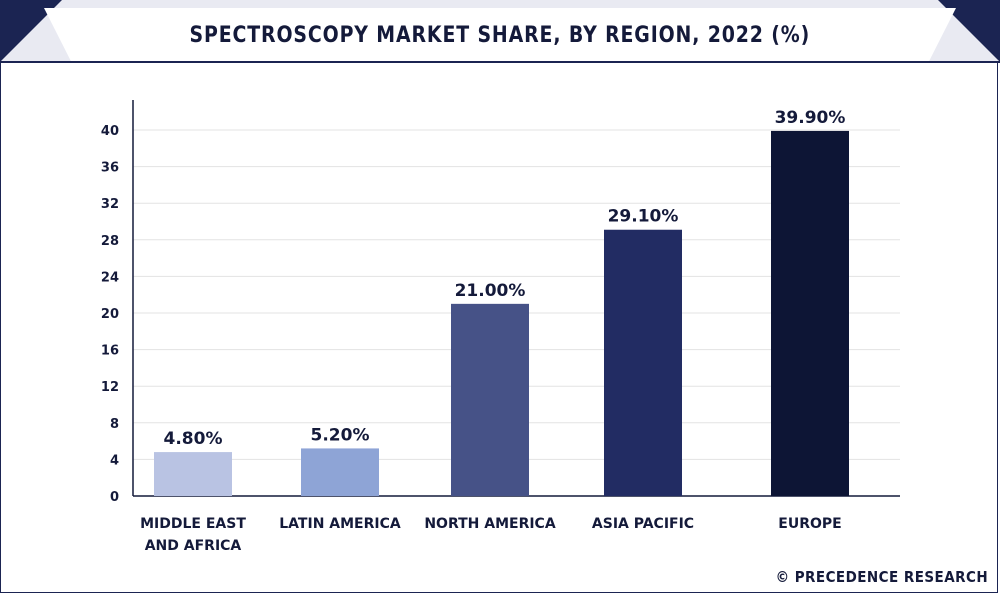 The width and height of the screenshot is (1000, 594). Describe the element at coordinates (110, 131) in the screenshot. I see `y-tick-label: 40` at that location.